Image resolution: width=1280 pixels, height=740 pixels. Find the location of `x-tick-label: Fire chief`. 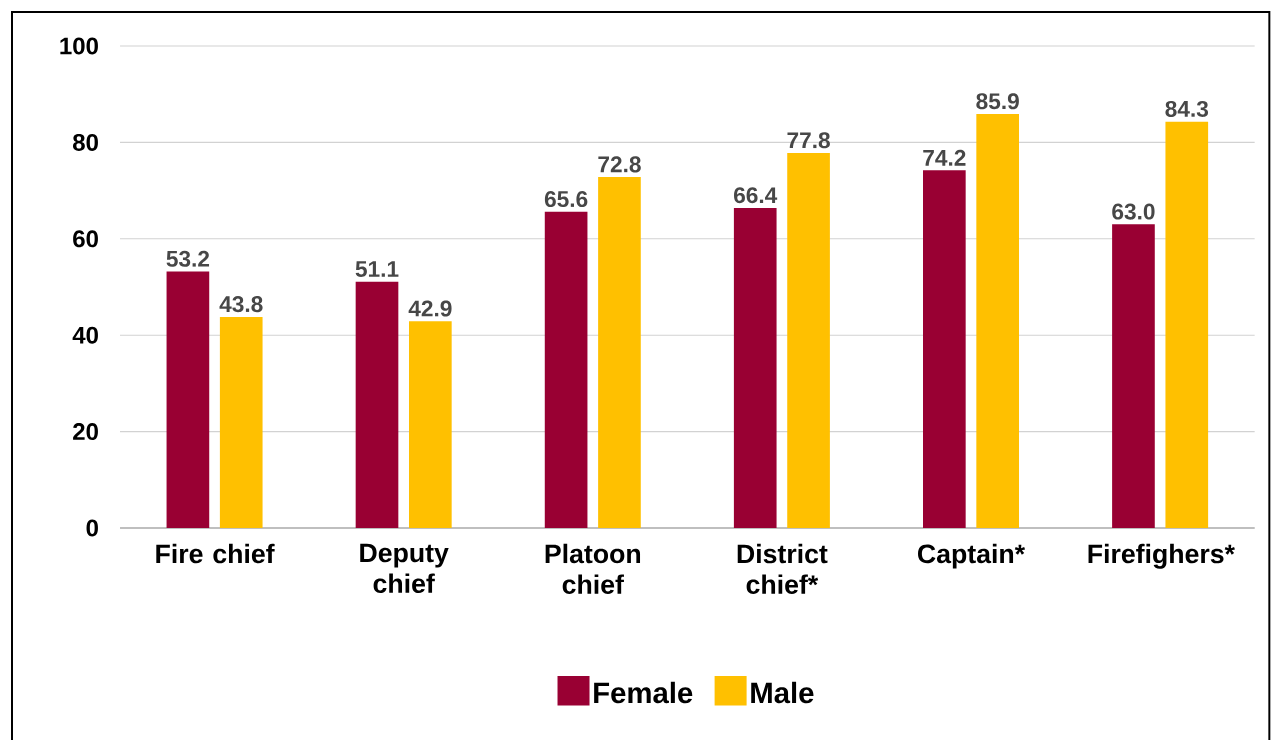

x-tick-label: Fire chief is located at coordinates (215, 553).